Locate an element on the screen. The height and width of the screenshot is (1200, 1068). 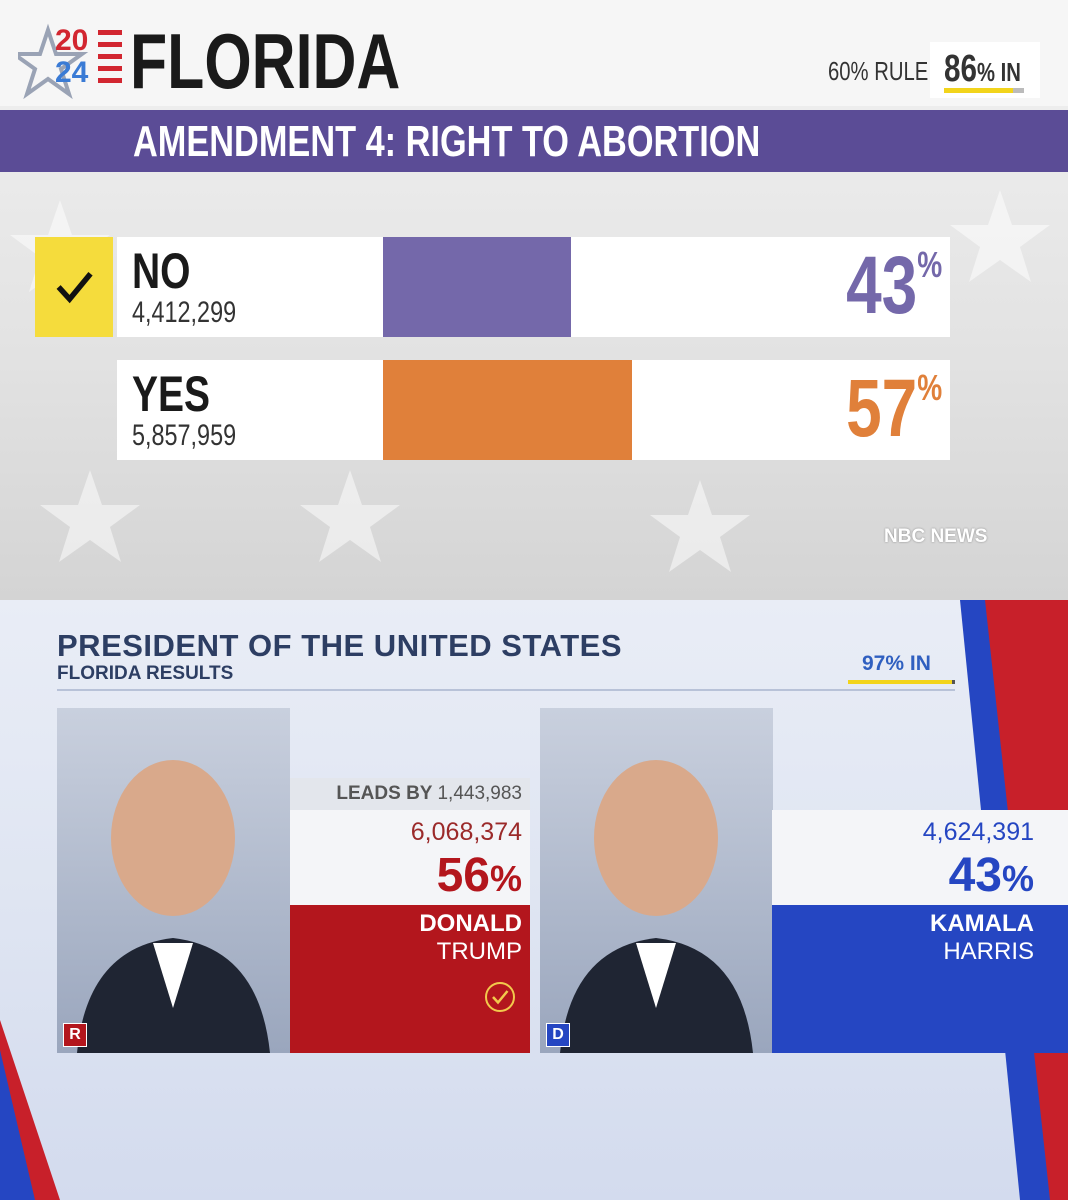
candidate-first: DONALD is located at coordinates (470, 923).